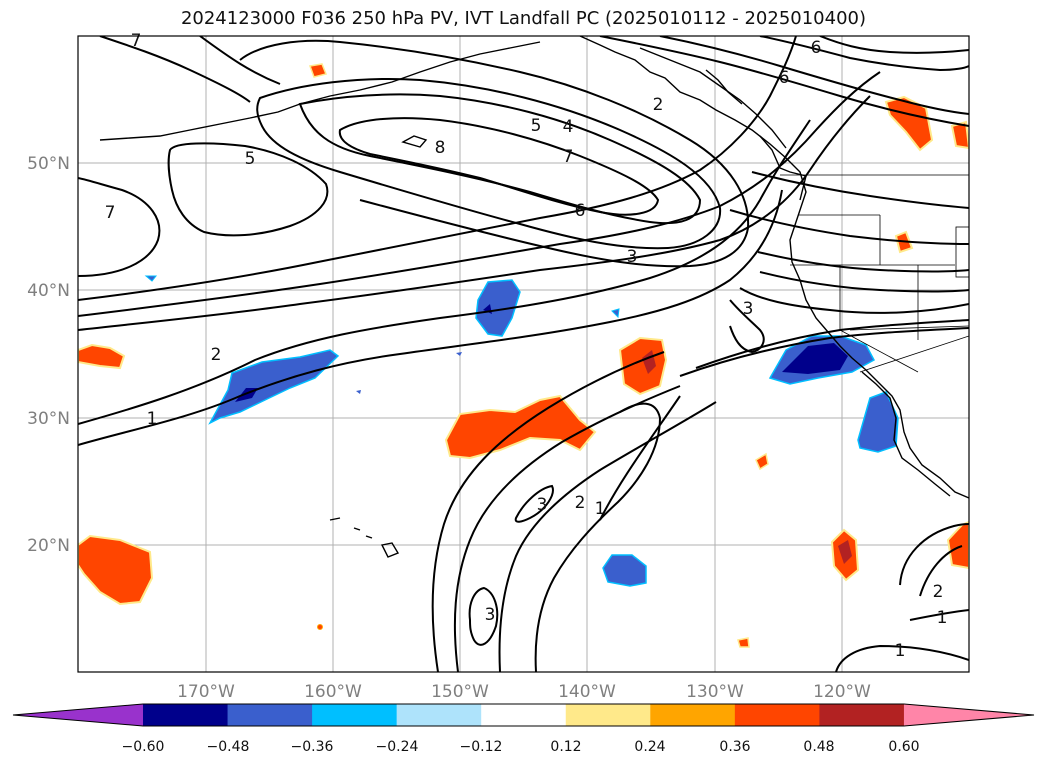 The image size is (1047, 765). What do you see at coordinates (48, 355) in the screenshot?
I see `lat-tick-labels: 50°N 40°N 30°N 20°N` at bounding box center [48, 355].